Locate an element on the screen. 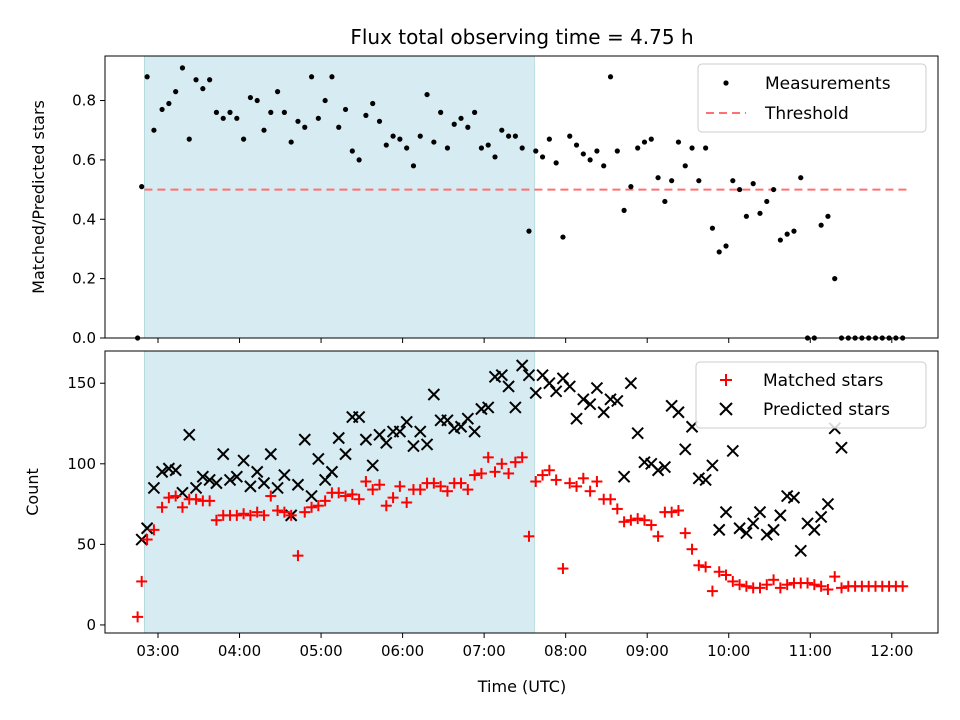 This screenshot has width=960, height=720. y-tick-label: 0.2 is located at coordinates (84, 279).